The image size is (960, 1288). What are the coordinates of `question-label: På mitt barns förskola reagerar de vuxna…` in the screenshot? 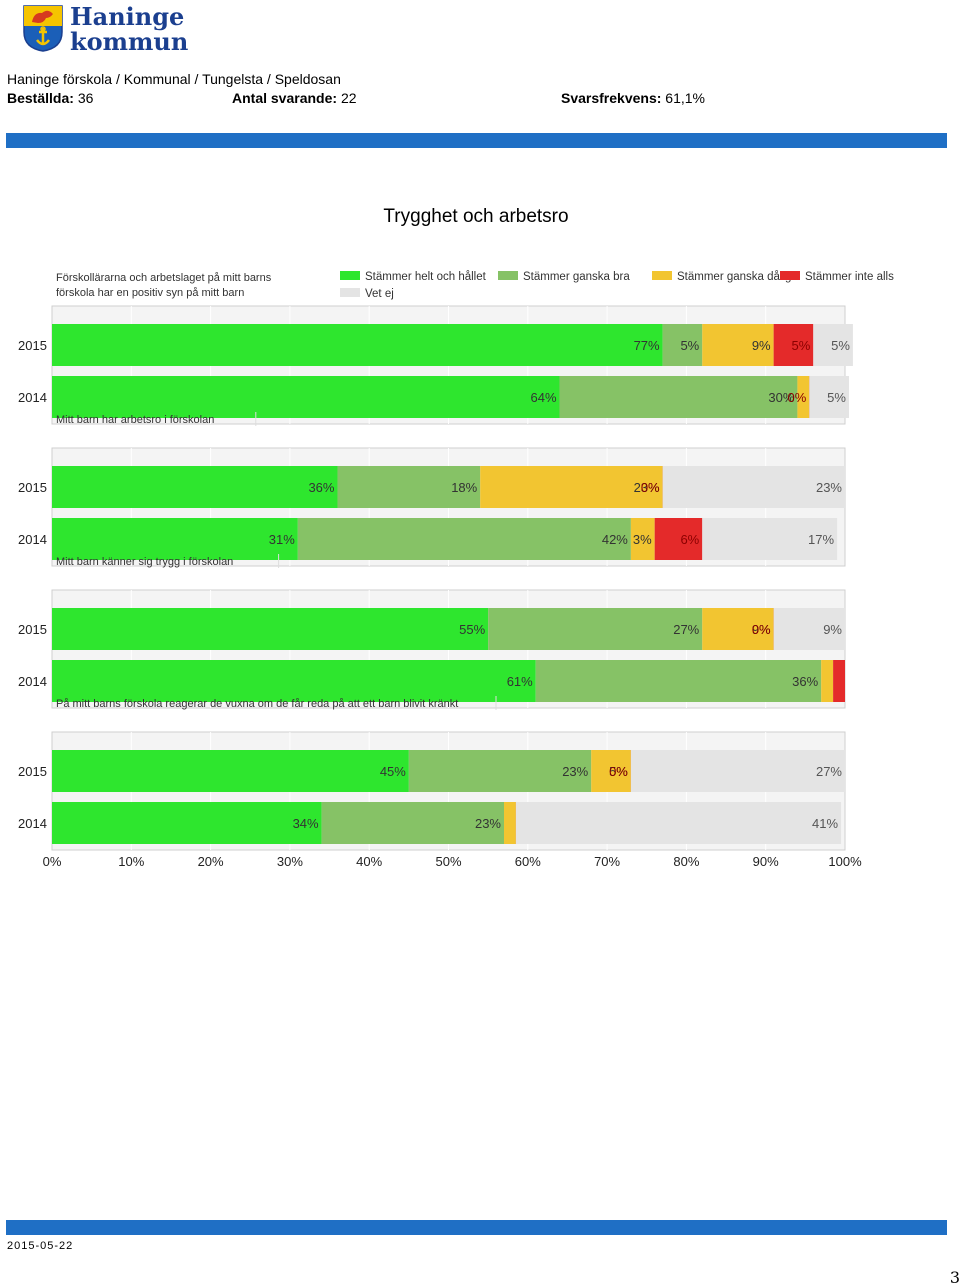 It's located at (257, 704).